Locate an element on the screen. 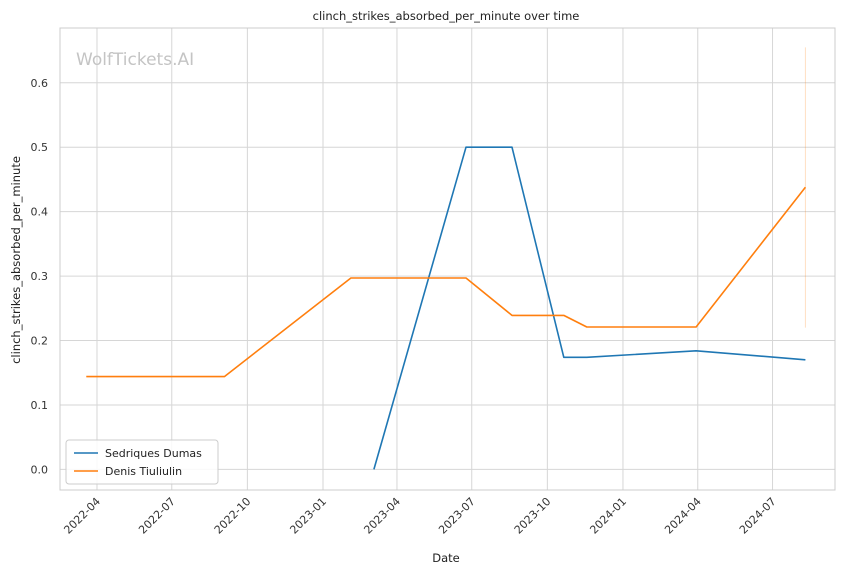  legend: Sedriques Dumas Denis Tiuliulin is located at coordinates (142, 462).